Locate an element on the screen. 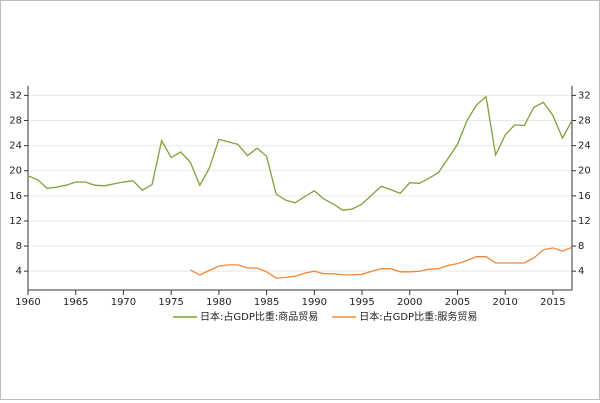 The width and height of the screenshot is (600, 403). x-tick-label: 1960 is located at coordinates (27, 302).